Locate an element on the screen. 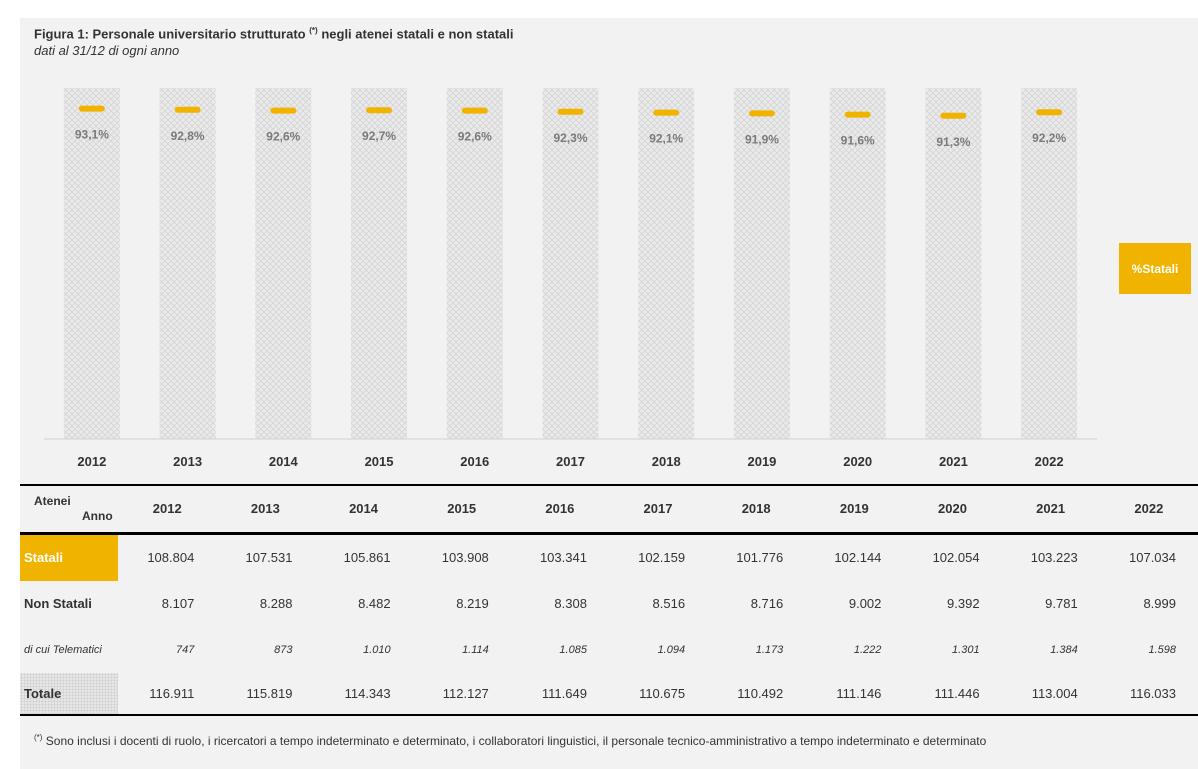 The width and height of the screenshot is (1198, 769). table-cell: 1.384 is located at coordinates (1064, 649).